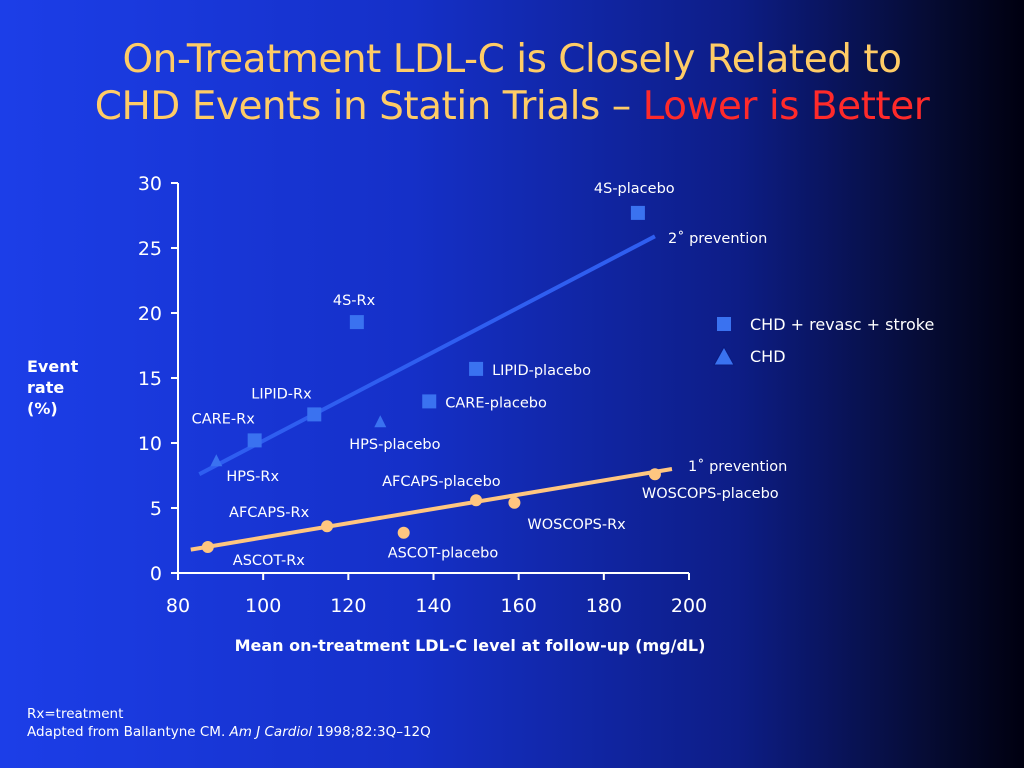 The height and width of the screenshot is (768, 1024). I want to click on data-point-label: CARE-placebo, so click(496, 403).